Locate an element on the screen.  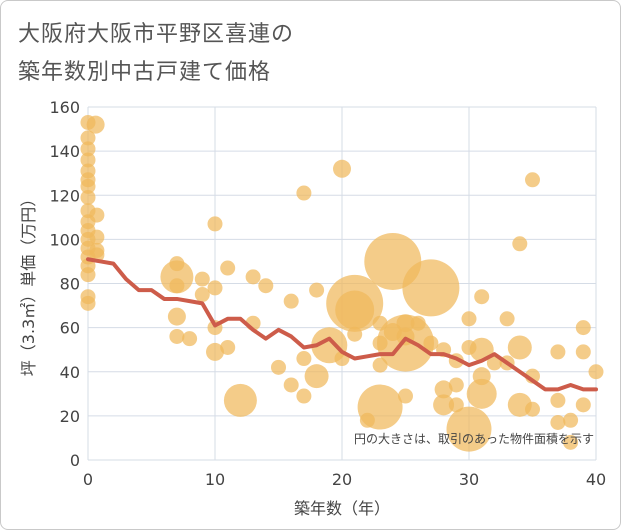
y-tick-label: 20 is located at coordinates (70, 416).